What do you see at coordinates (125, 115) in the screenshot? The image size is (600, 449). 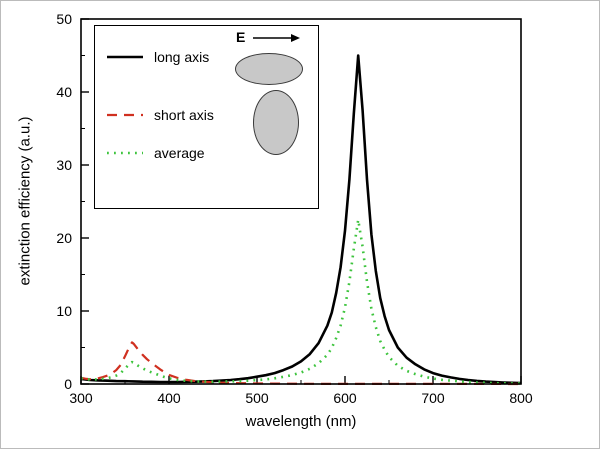 I see `legend-line-sample-short-axis` at bounding box center [125, 115].